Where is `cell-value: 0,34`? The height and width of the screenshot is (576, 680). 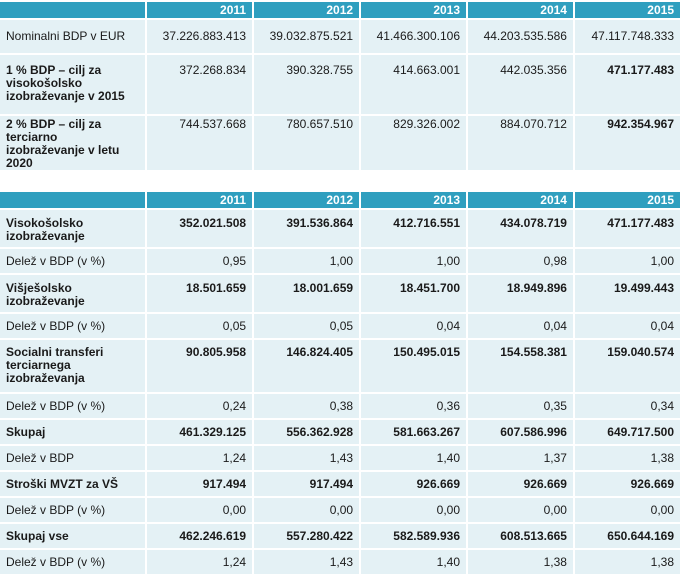
cell-value: 0,34 is located at coordinates (627, 406).